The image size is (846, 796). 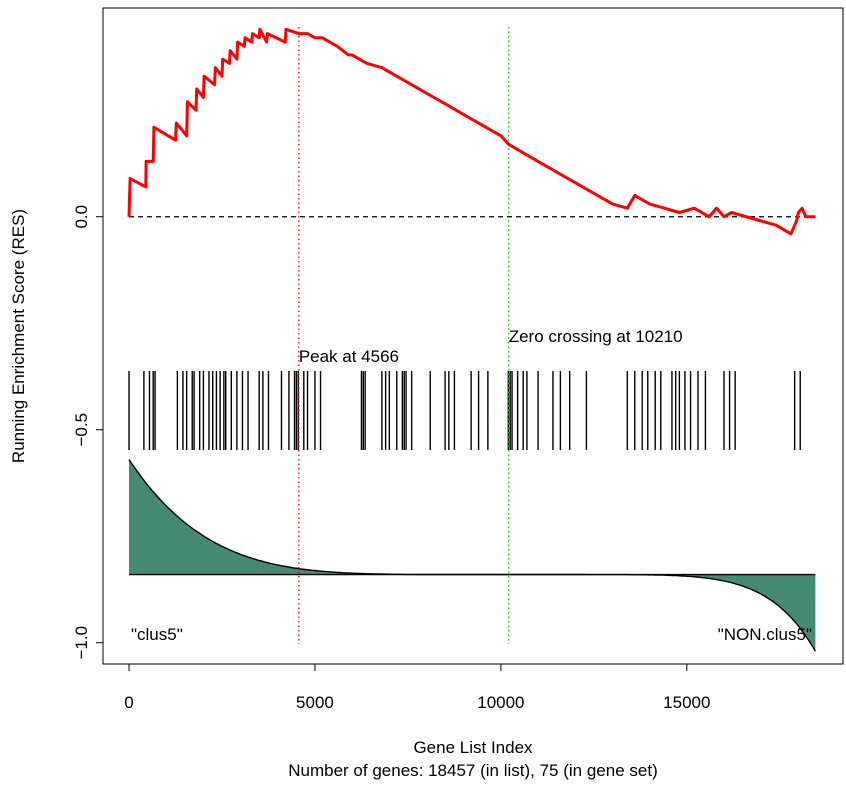 What do you see at coordinates (81, 430) in the screenshot?
I see `y-tick-label: −0.5` at bounding box center [81, 430].